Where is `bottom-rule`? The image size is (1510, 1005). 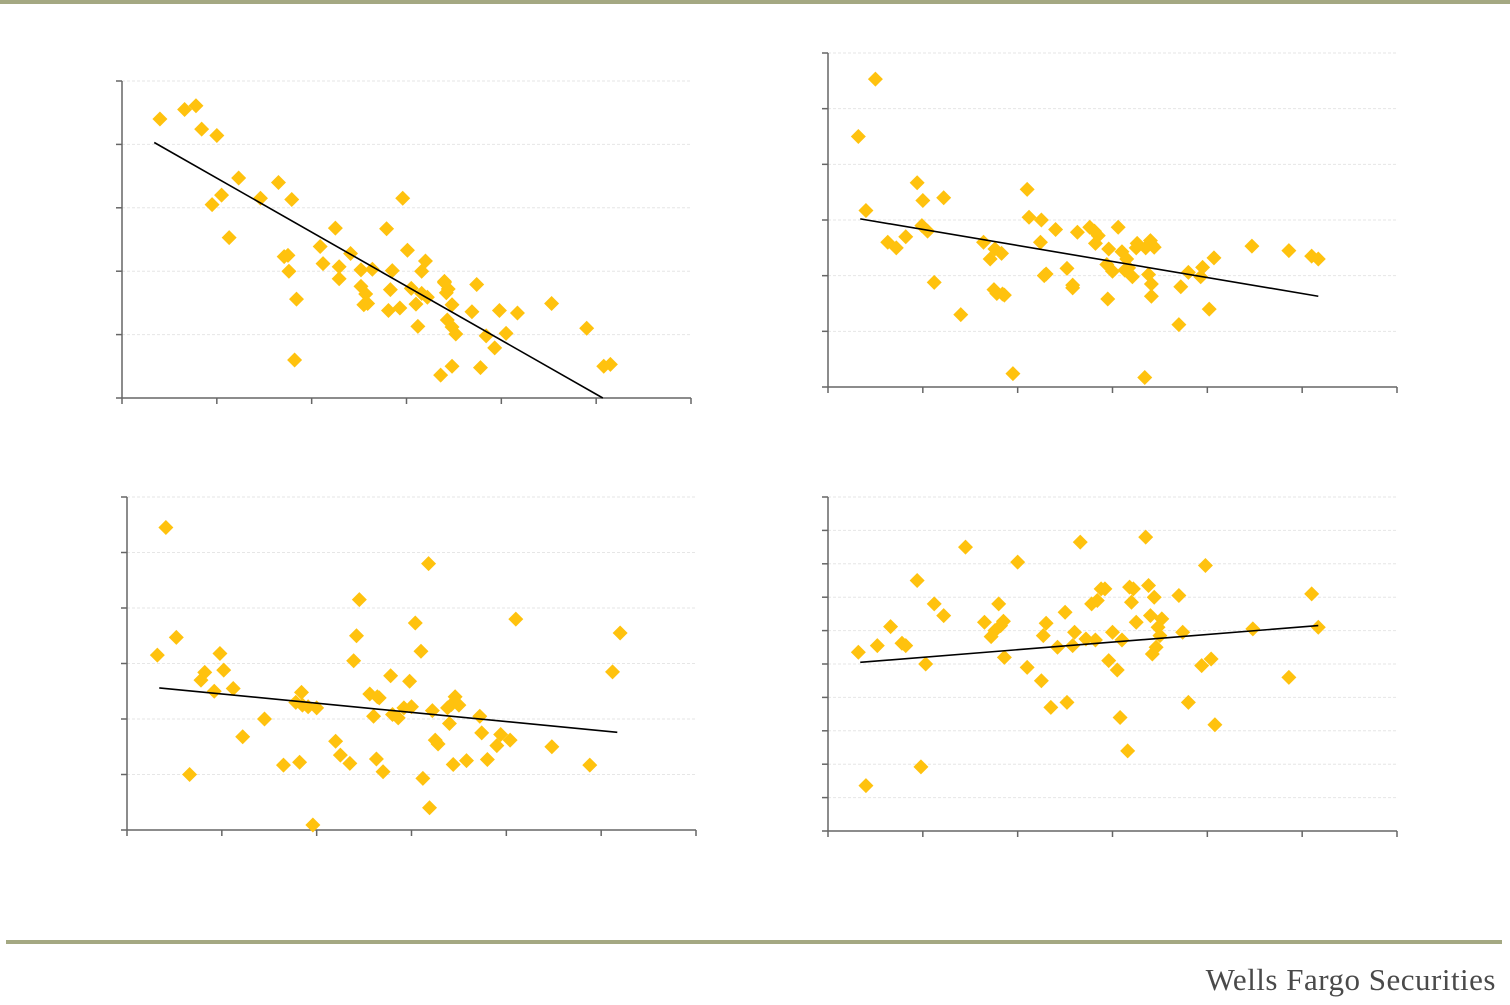
bottom-rule is located at coordinates (754, 942).